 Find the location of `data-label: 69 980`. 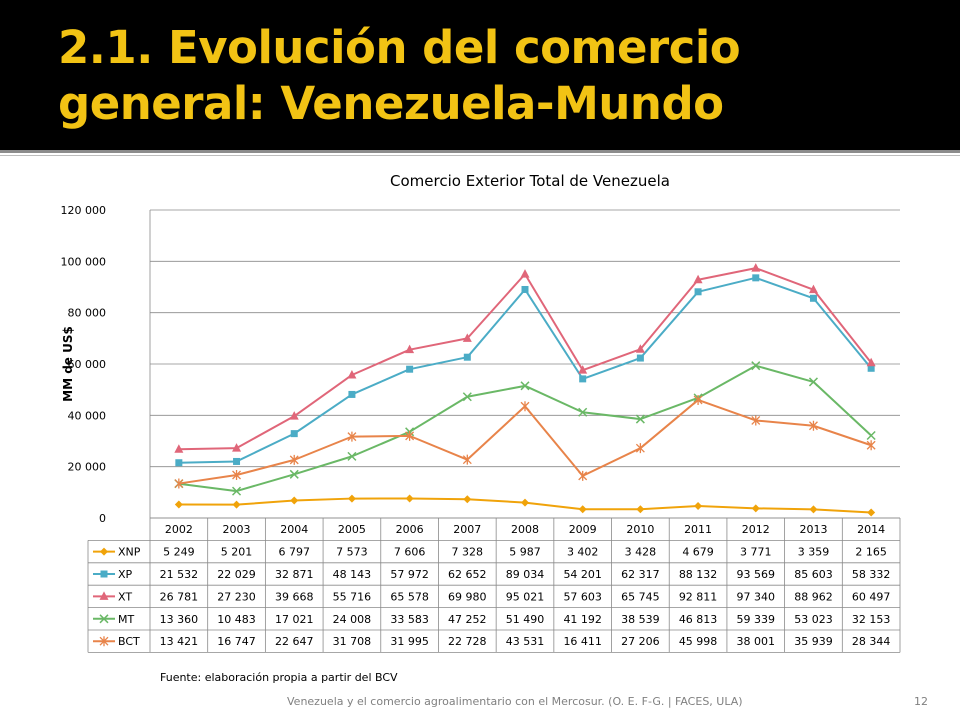

data-label: 69 980 is located at coordinates (467, 596).